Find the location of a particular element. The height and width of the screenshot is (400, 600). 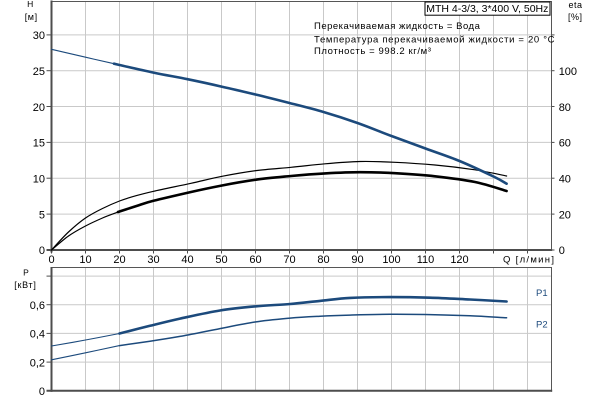

svg-text: 25 is located at coordinates (39, 72).